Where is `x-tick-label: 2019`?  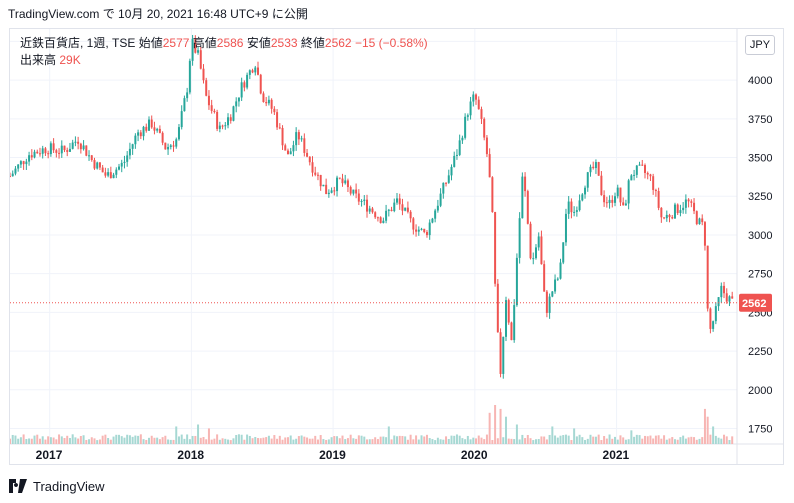 x-tick-label: 2019 is located at coordinates (332, 455).